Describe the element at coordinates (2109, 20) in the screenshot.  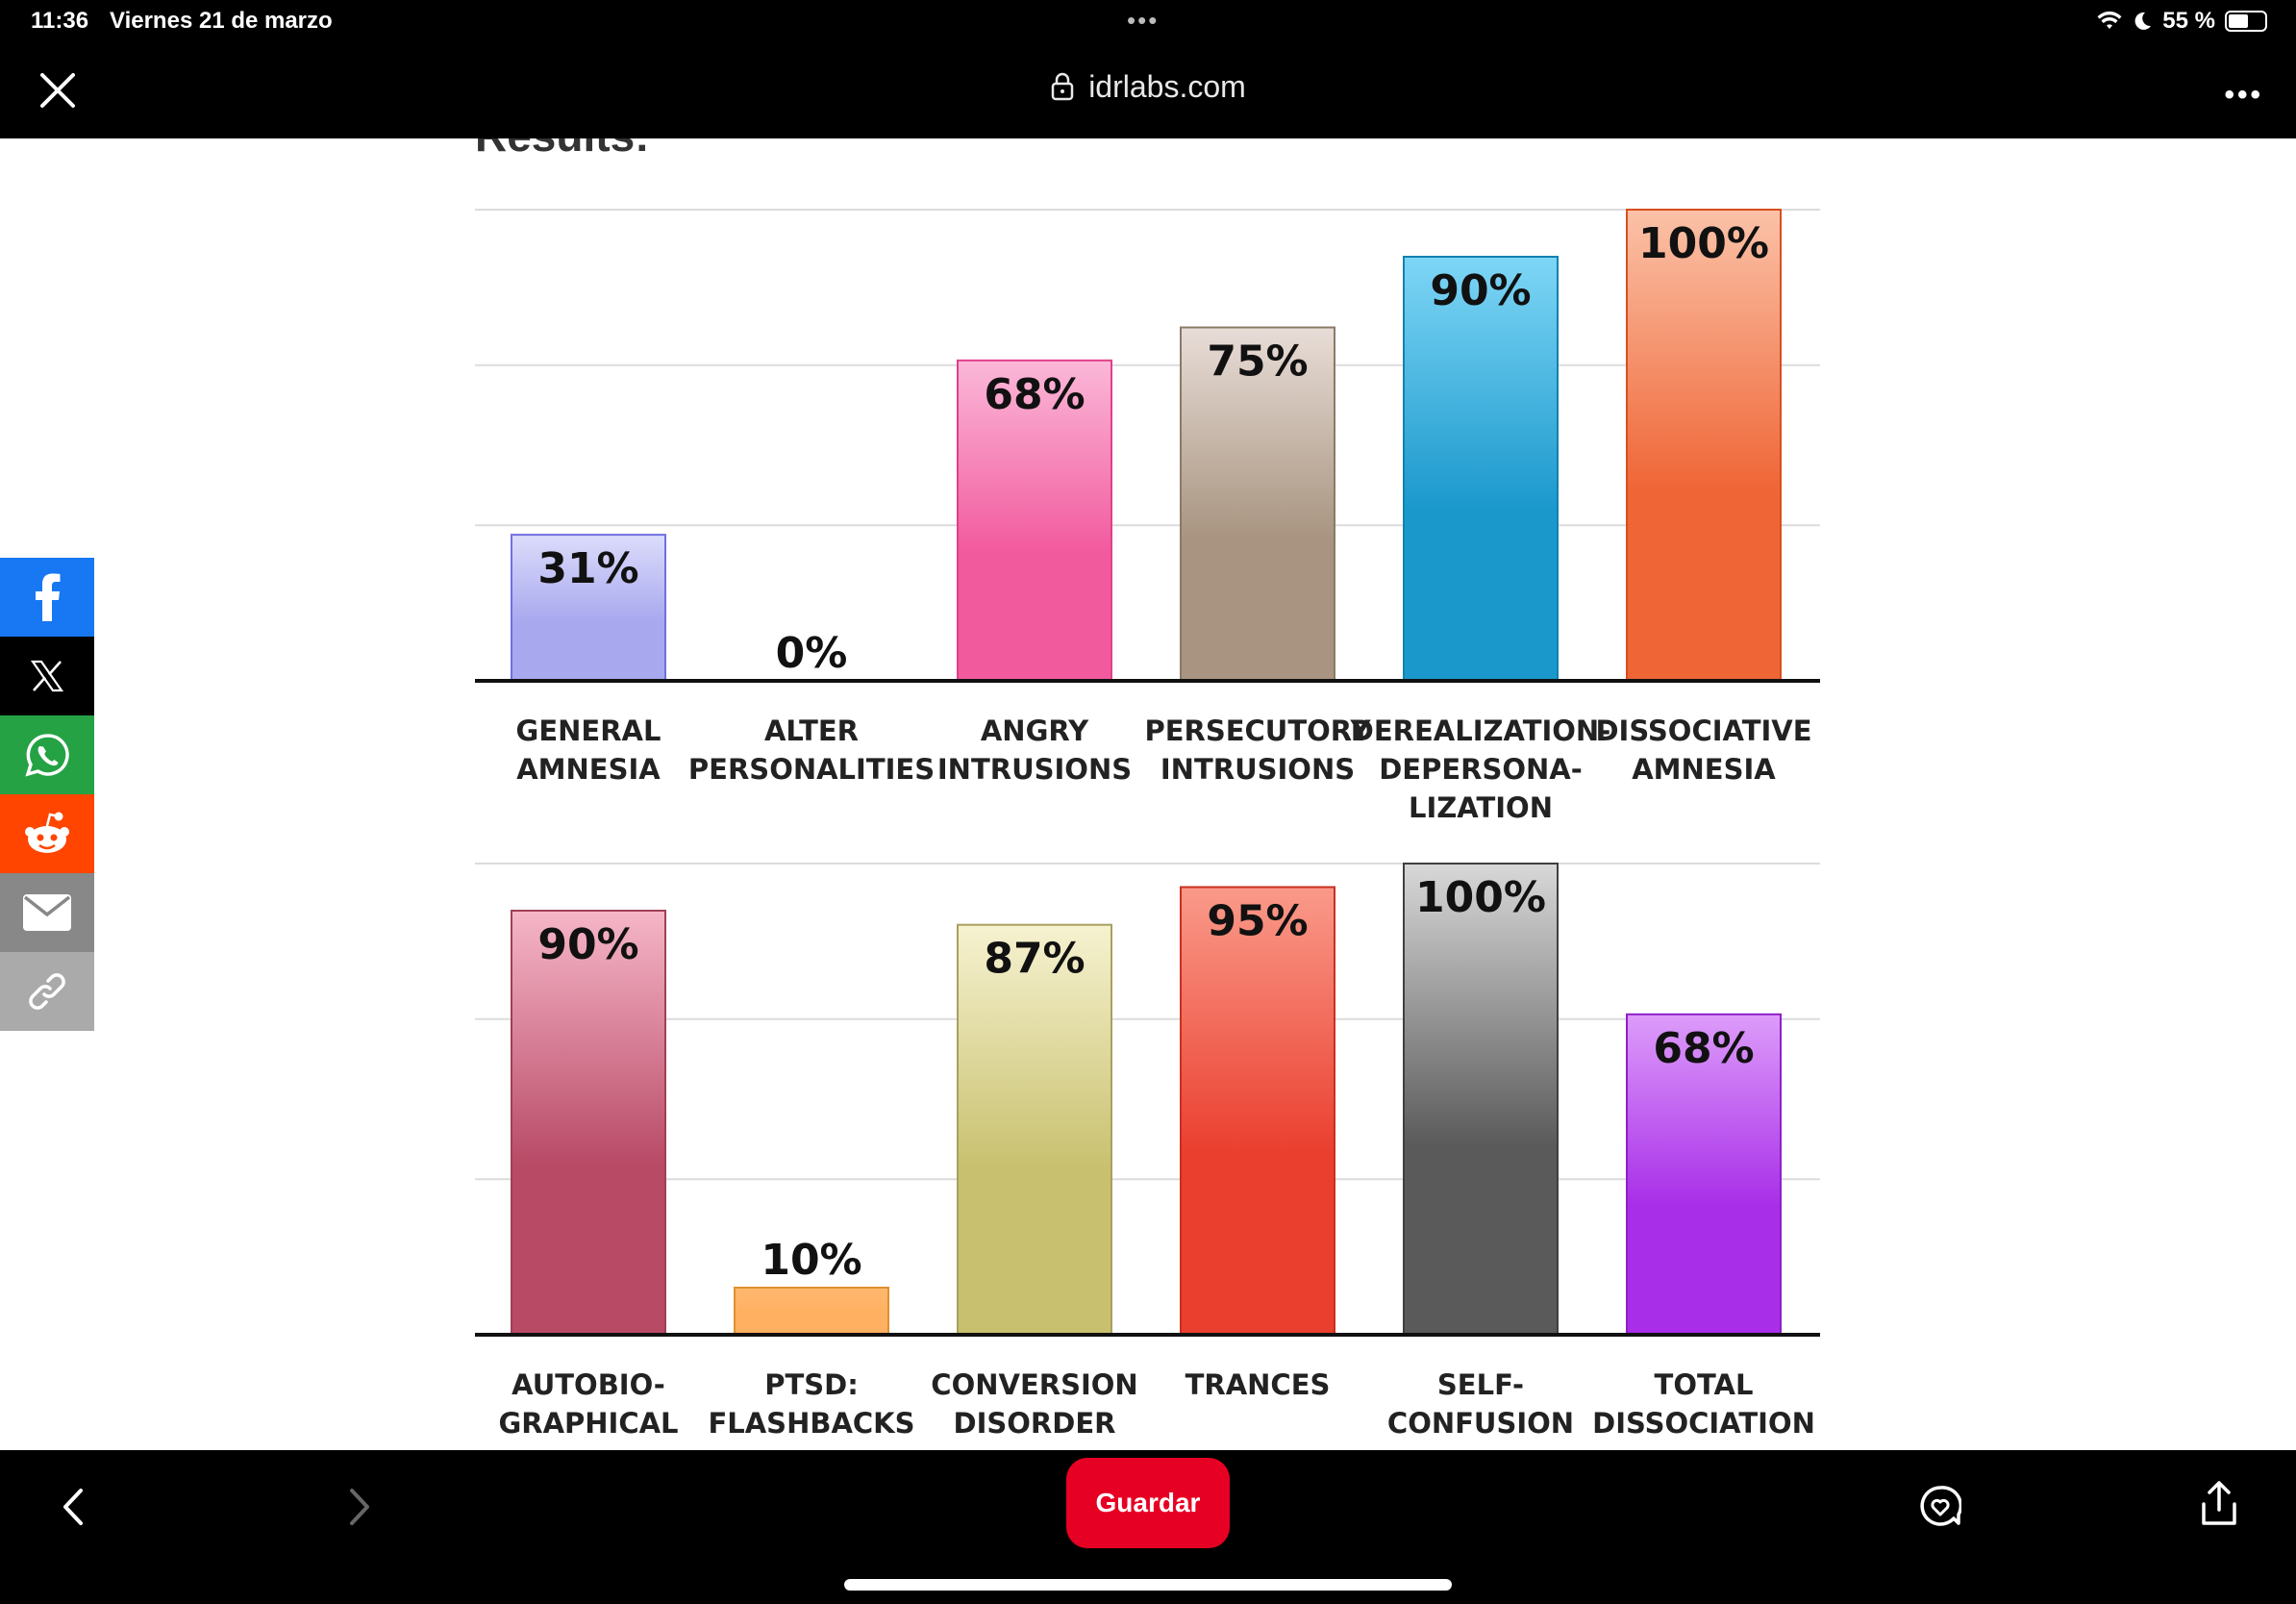
I see `wifi-icon` at that location.